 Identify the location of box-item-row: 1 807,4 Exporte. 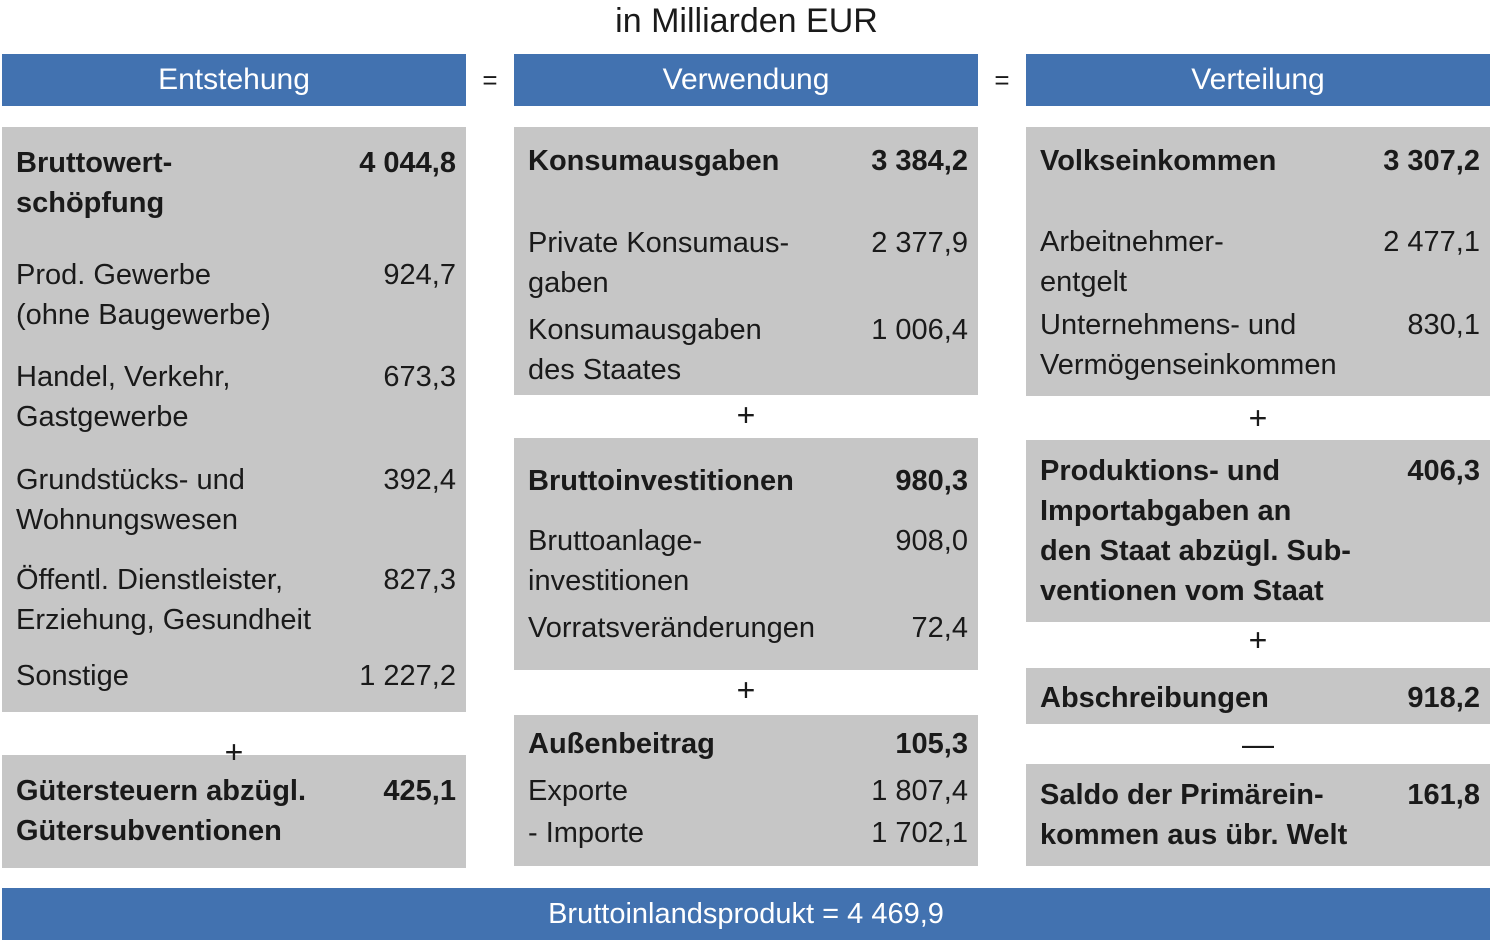
(748, 791).